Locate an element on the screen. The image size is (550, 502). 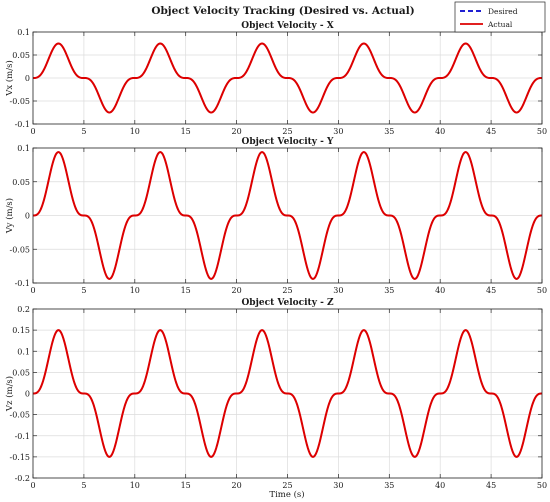
series-actual-line is located at coordinates (287, 78).